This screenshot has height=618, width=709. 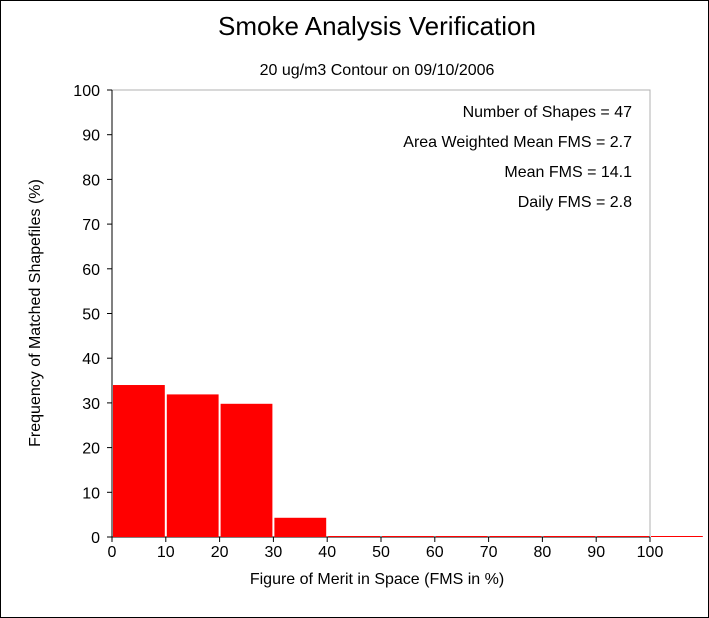 I want to click on y-axis-ticks: 0 10 20 30 40 50 60 70 80 90 100, so click(x=92, y=315).